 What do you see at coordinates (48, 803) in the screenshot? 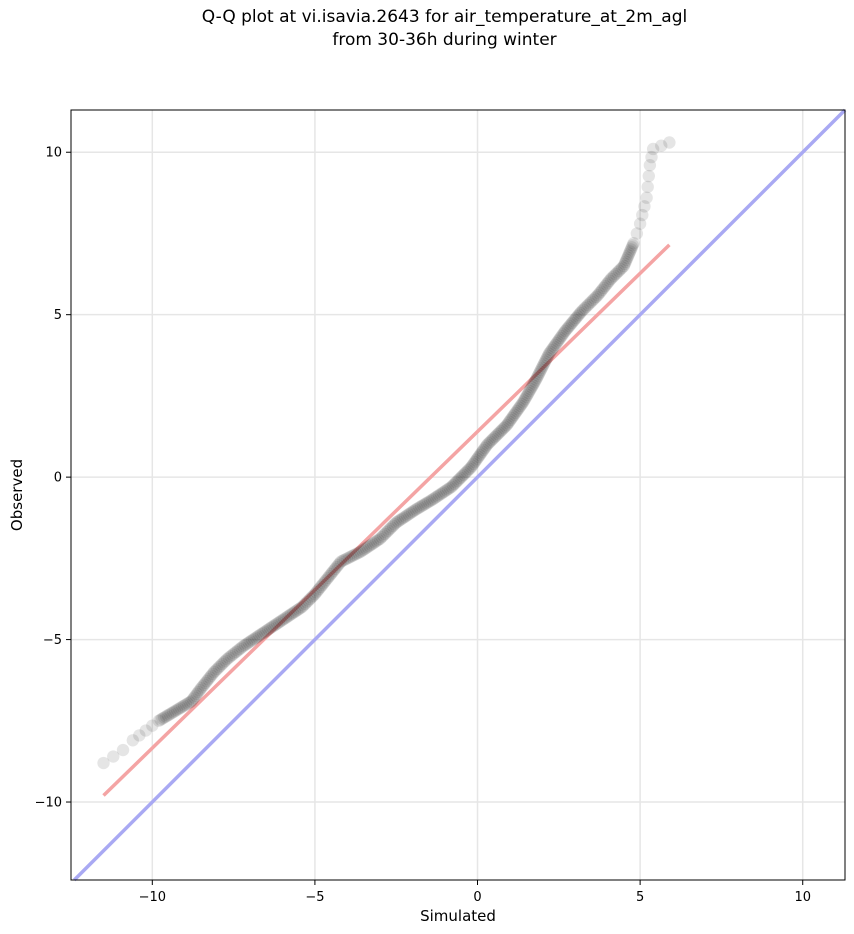
I see `y-tick-label: −10` at bounding box center [48, 803].